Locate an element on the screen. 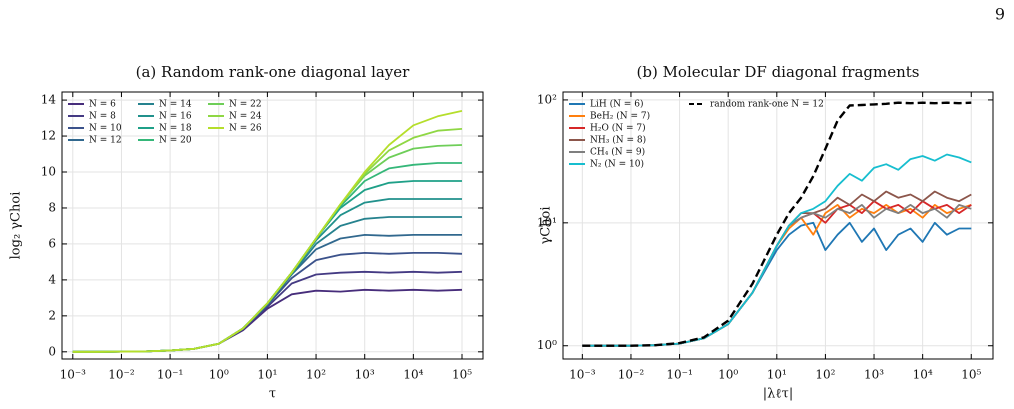 The image size is (1014, 409). chart-title: (b) Molecular DF diagonal fragments is located at coordinates (778, 72).